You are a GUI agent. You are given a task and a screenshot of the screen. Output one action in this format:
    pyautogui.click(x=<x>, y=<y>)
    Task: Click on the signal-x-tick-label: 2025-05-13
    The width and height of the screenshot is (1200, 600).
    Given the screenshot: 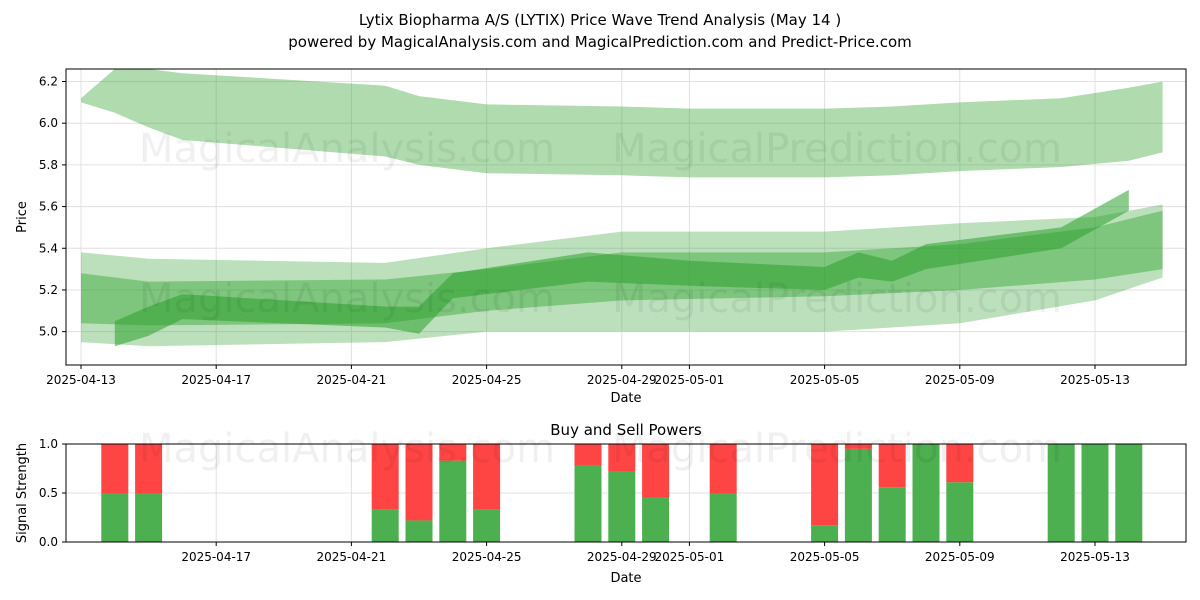 What is the action you would take?
    pyautogui.click(x=1095, y=557)
    